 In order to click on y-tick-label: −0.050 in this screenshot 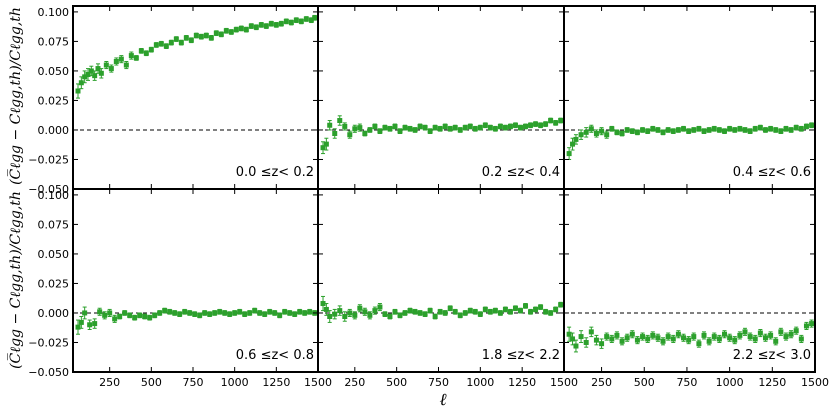, I will do `click(48, 372)`.